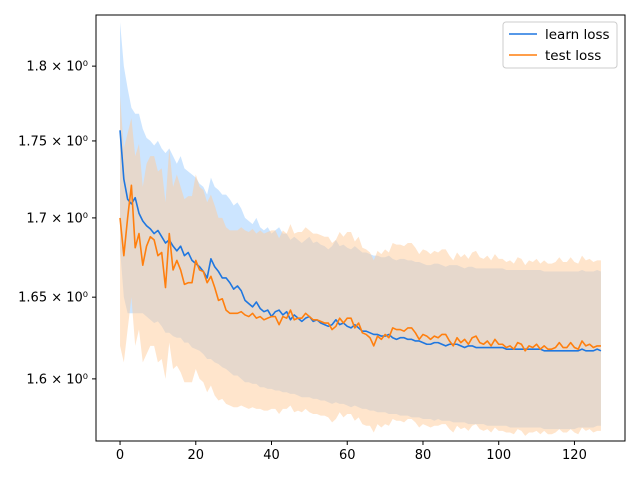  Describe the element at coordinates (271, 455) in the screenshot. I see `x-tick-label: 40` at that location.